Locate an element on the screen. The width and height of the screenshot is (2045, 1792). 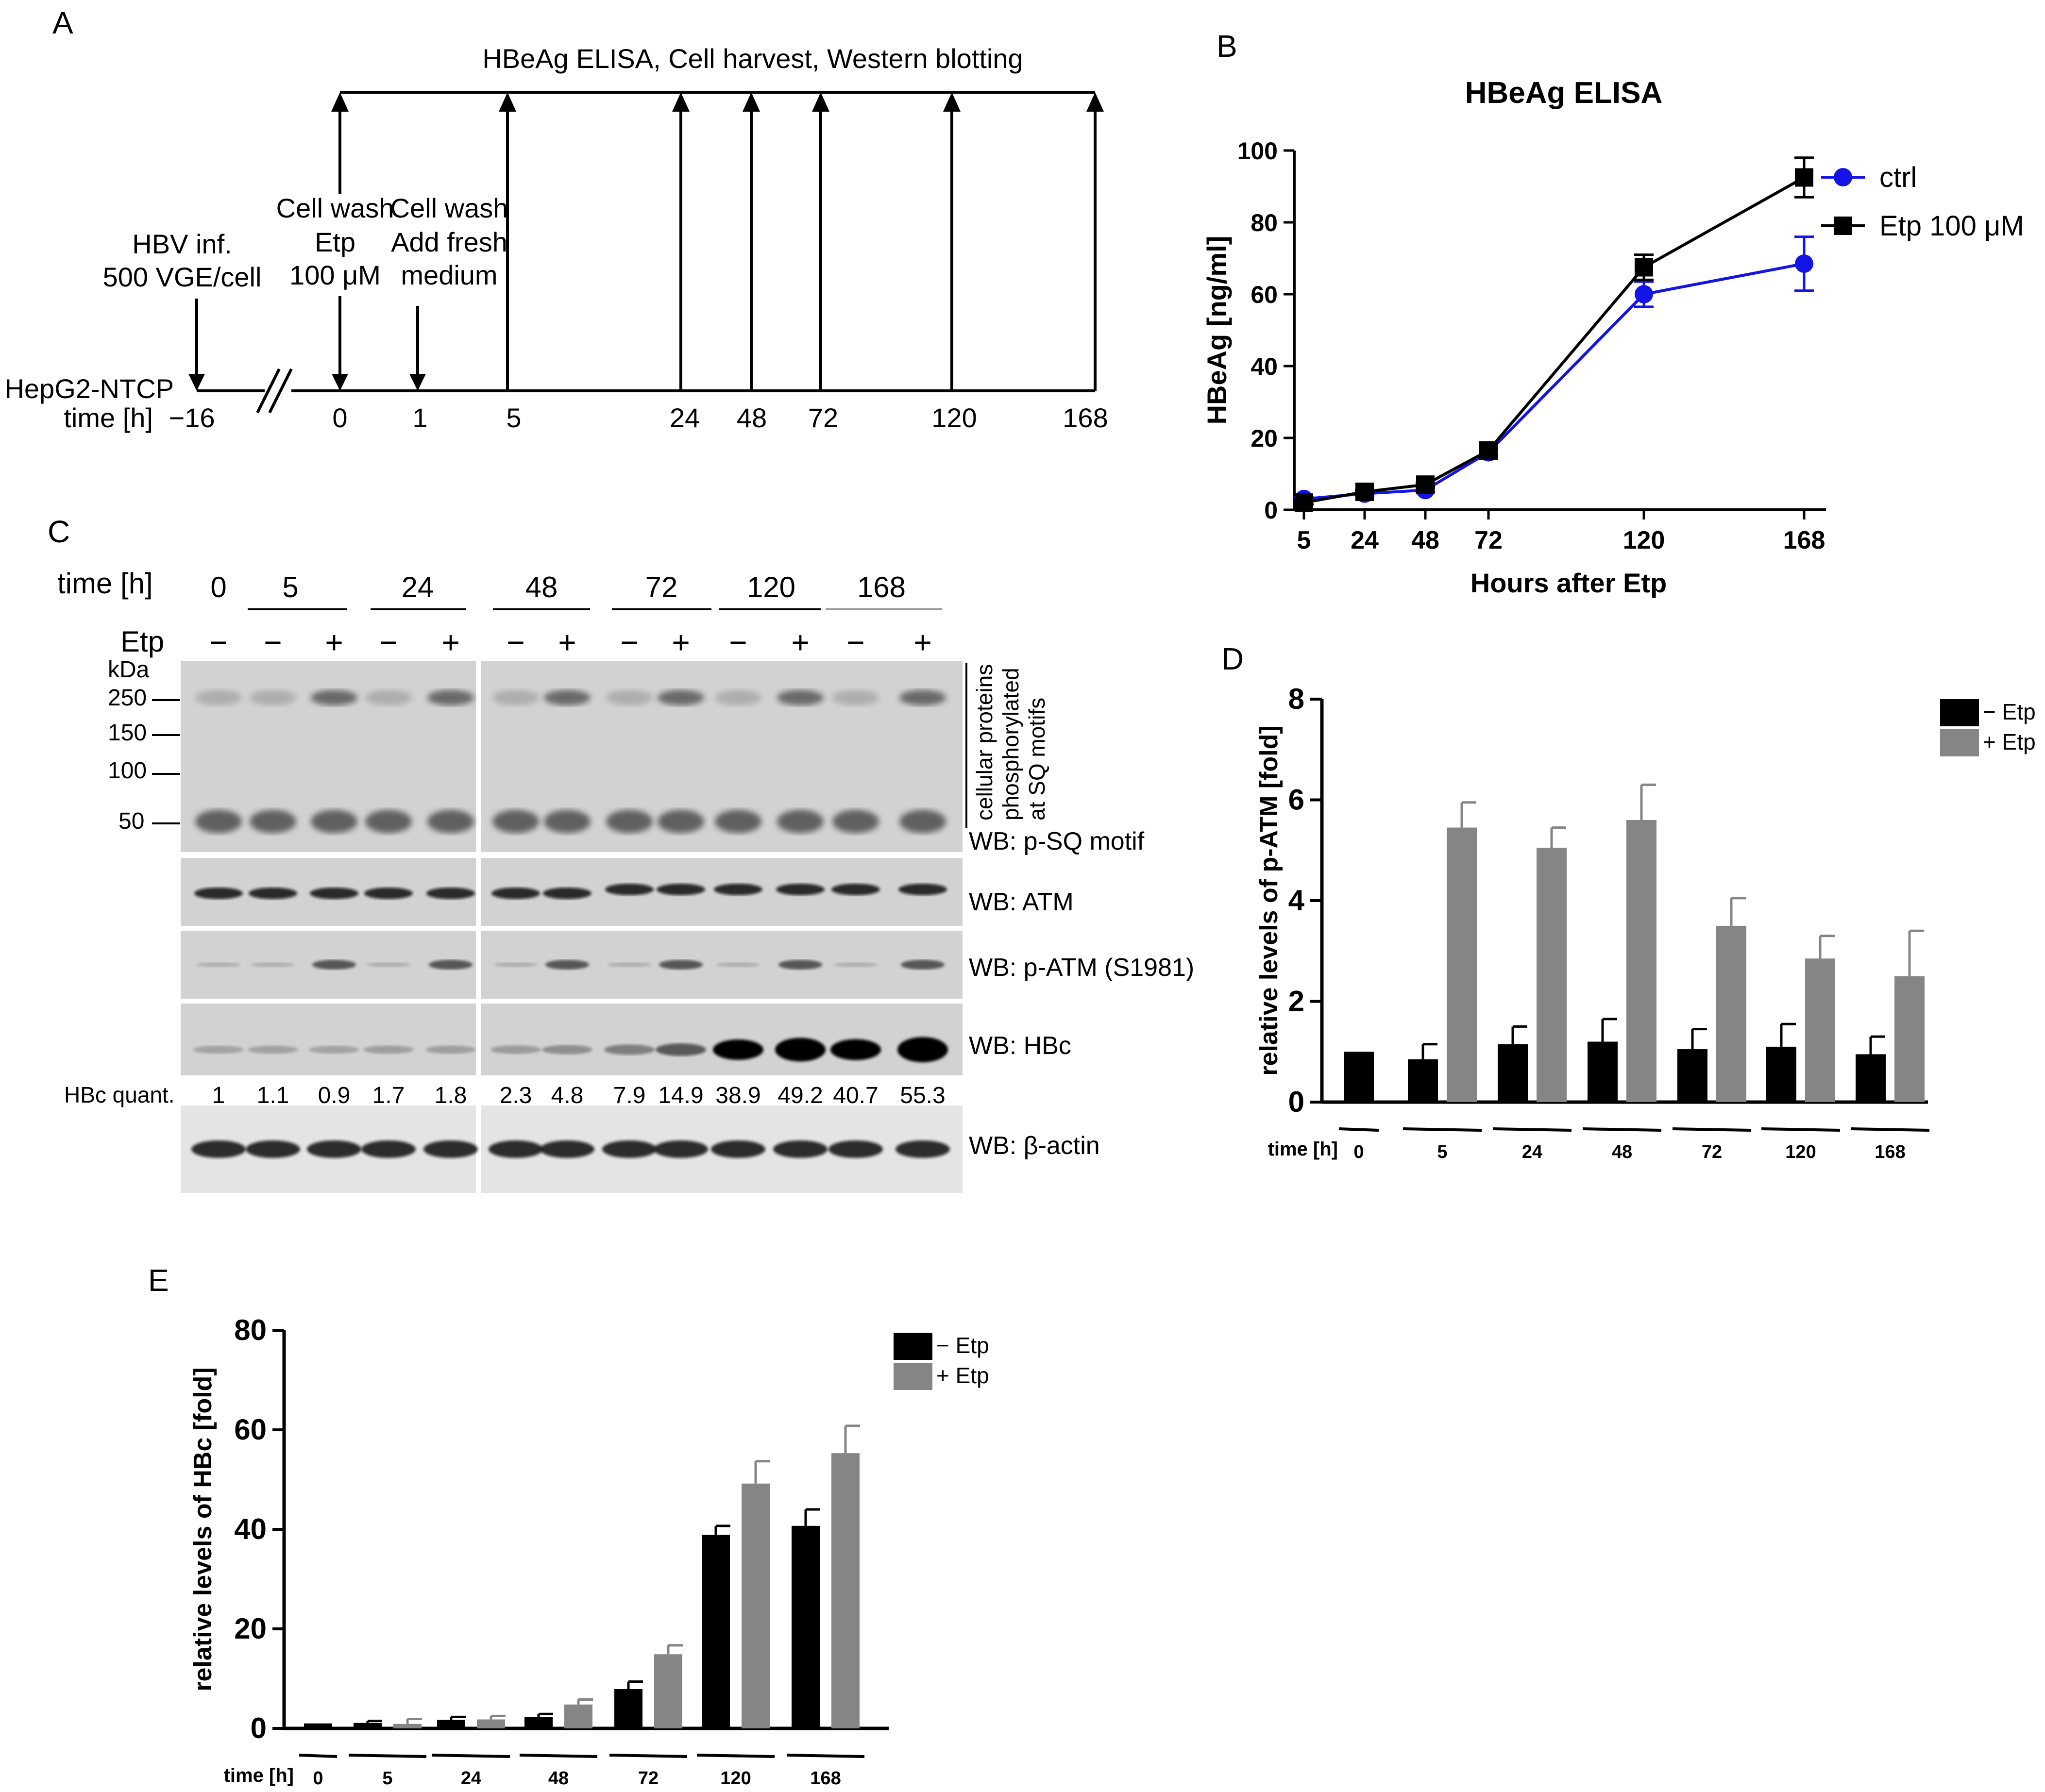
time-tick: 1 is located at coordinates (419, 418).